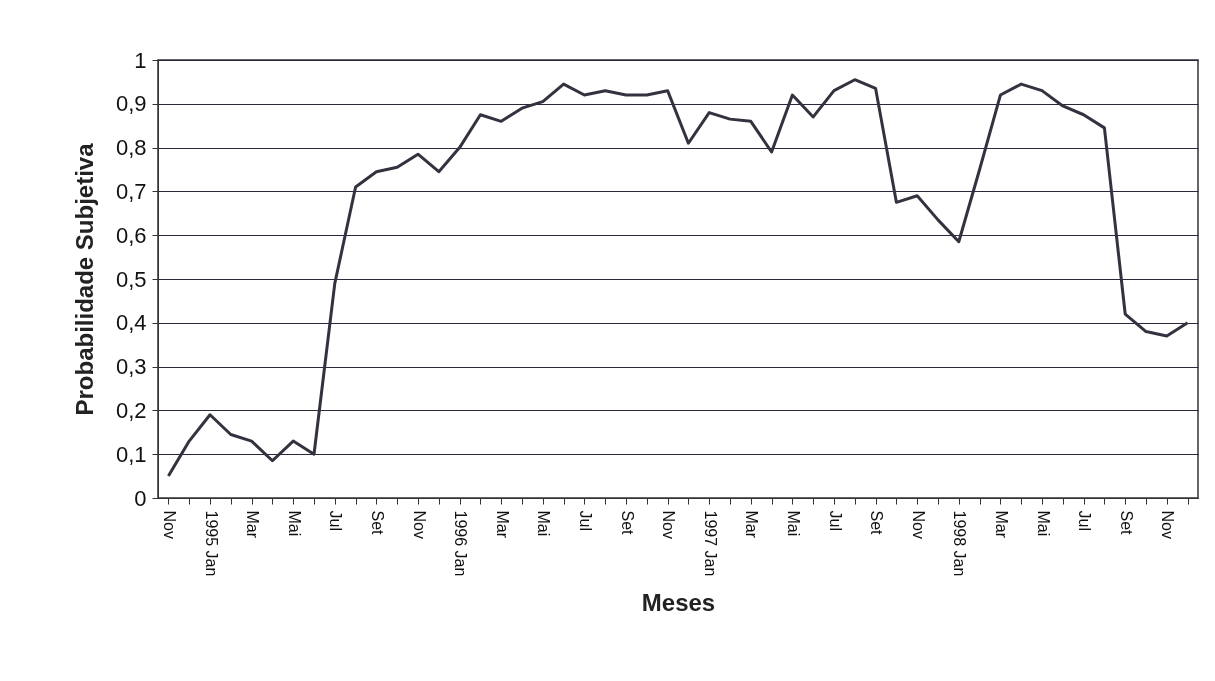  What do you see at coordinates (960, 543) in the screenshot?
I see `x-tick-label: 1998 Jan` at bounding box center [960, 543].